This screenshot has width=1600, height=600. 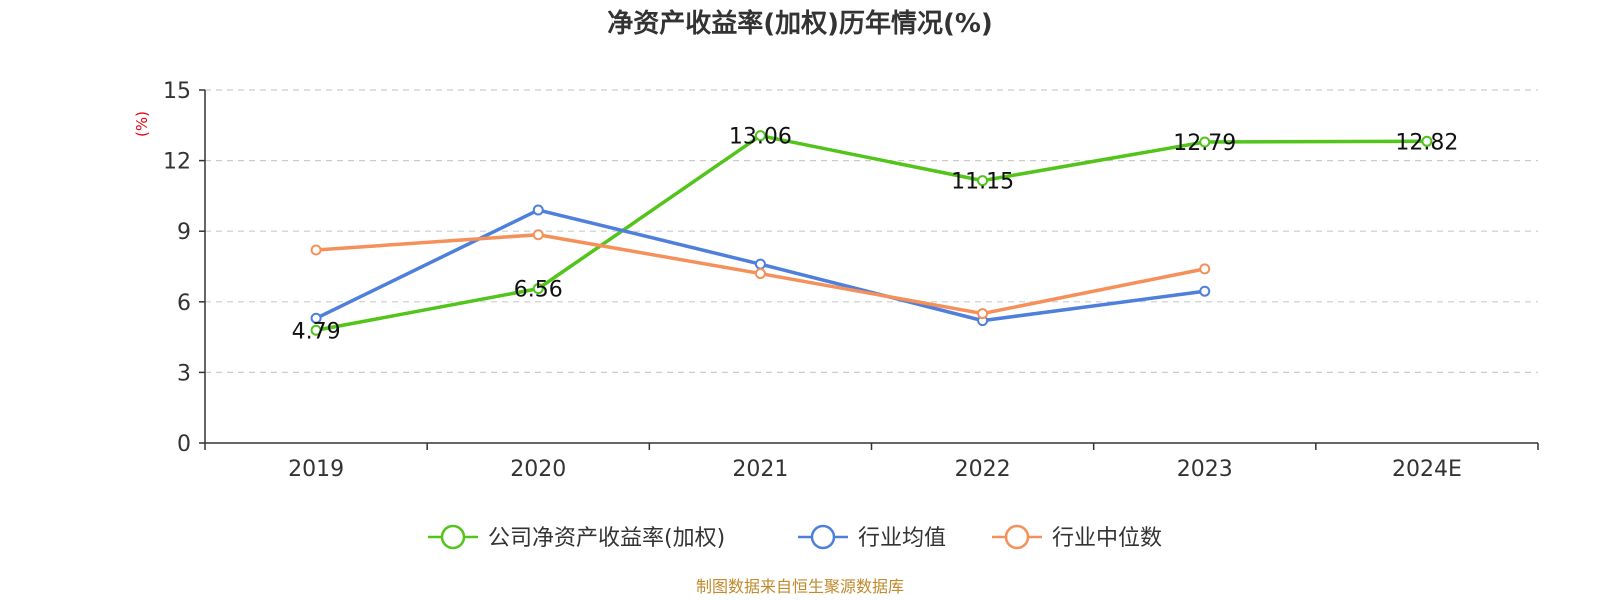 What do you see at coordinates (184, 444) in the screenshot?
I see `y-tick-label: 0` at bounding box center [184, 444].